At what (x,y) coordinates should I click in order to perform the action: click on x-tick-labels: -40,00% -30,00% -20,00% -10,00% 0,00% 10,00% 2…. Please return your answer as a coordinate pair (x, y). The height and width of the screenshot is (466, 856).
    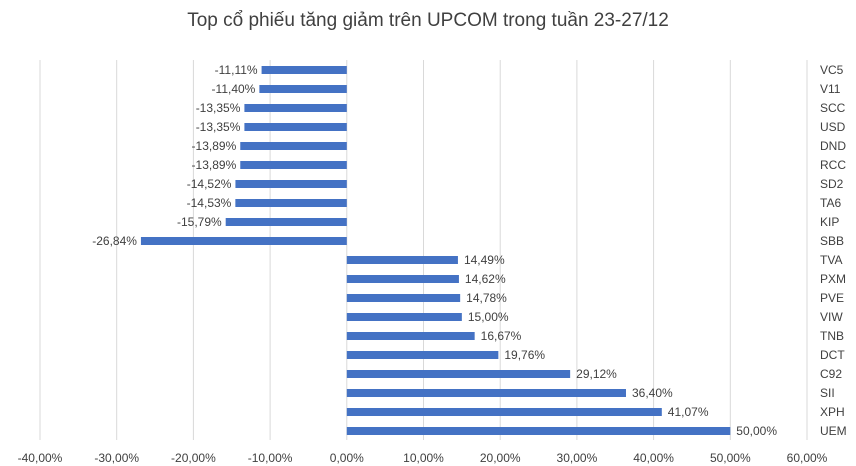
    Looking at the image, I should click on (423, 458).